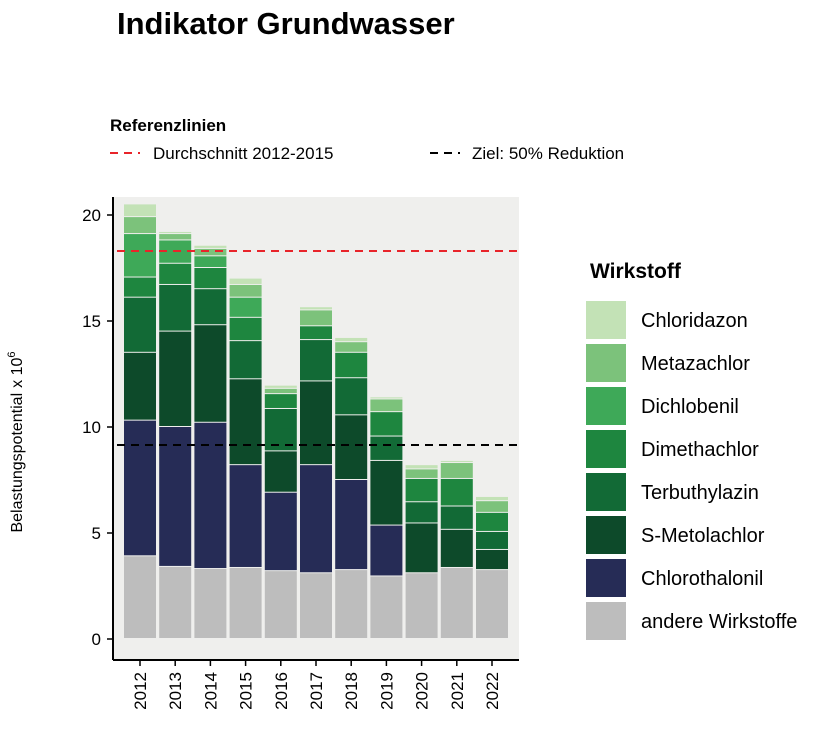  I want to click on legend-label: Terbuthylazin, so click(700, 493).